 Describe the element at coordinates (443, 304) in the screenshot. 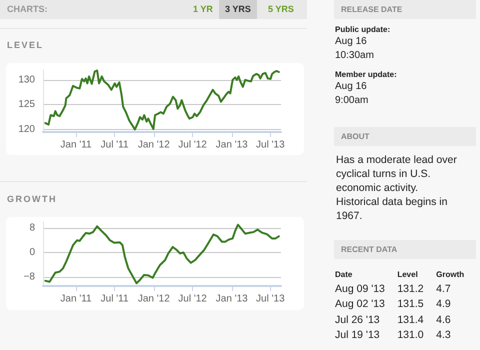

I see `text: 4.9` at that location.